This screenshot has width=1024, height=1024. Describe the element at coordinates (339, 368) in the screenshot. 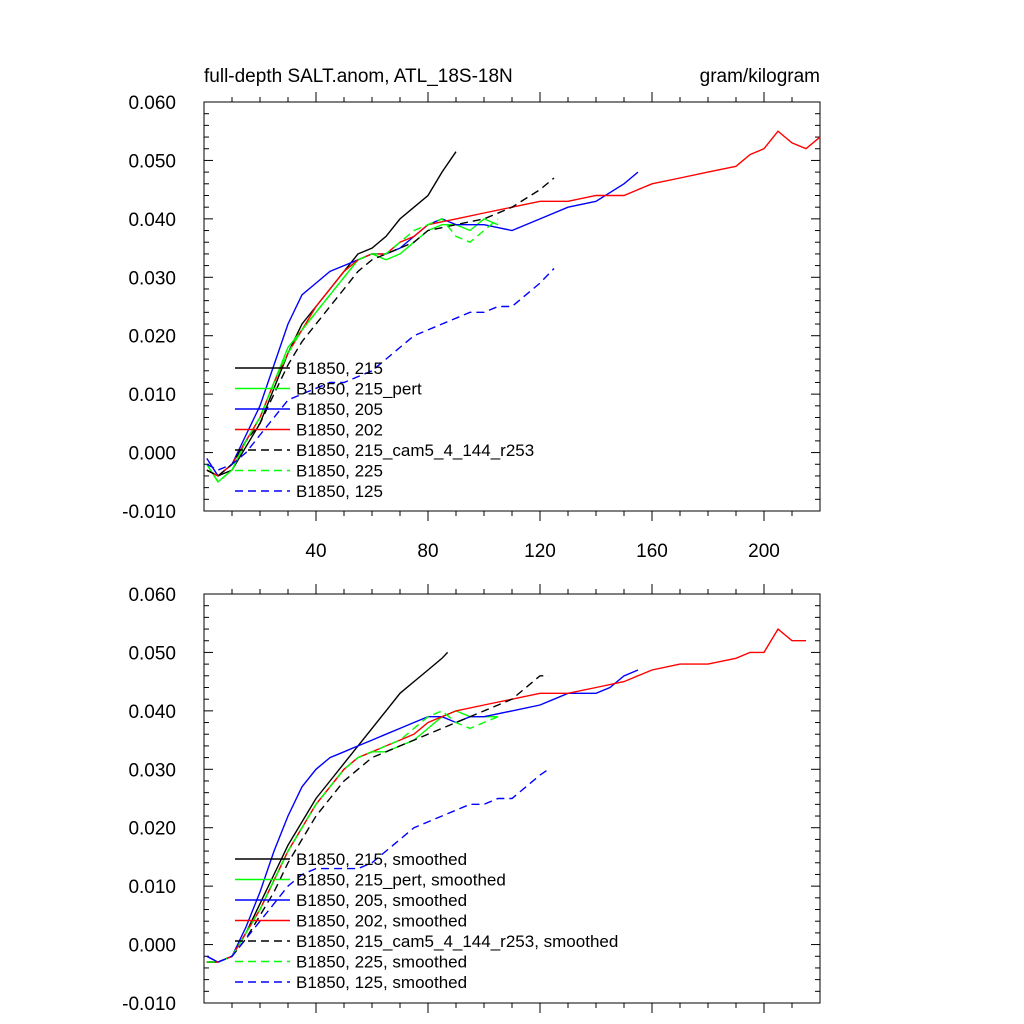

I see `legend-label: B1850, 215` at that location.